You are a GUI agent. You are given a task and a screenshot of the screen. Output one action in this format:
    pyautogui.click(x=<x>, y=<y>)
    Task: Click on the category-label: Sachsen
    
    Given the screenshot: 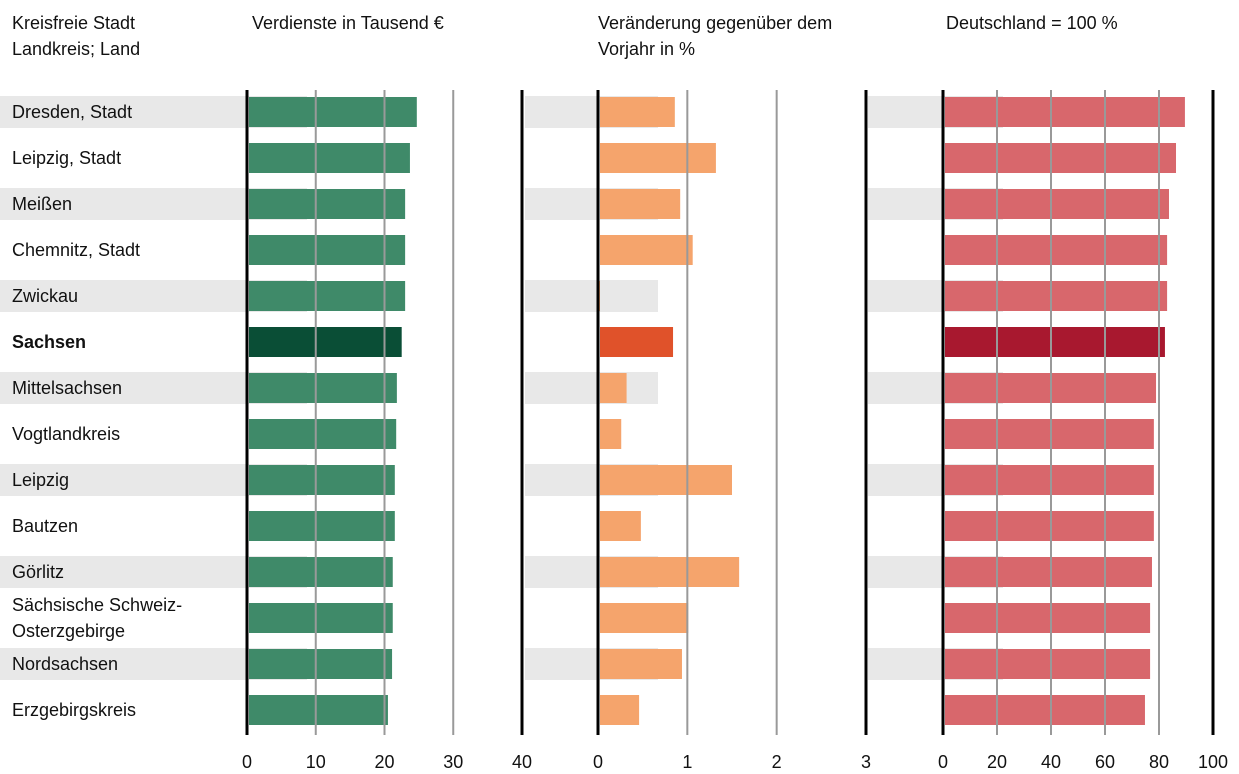 What is the action you would take?
    pyautogui.click(x=49, y=342)
    